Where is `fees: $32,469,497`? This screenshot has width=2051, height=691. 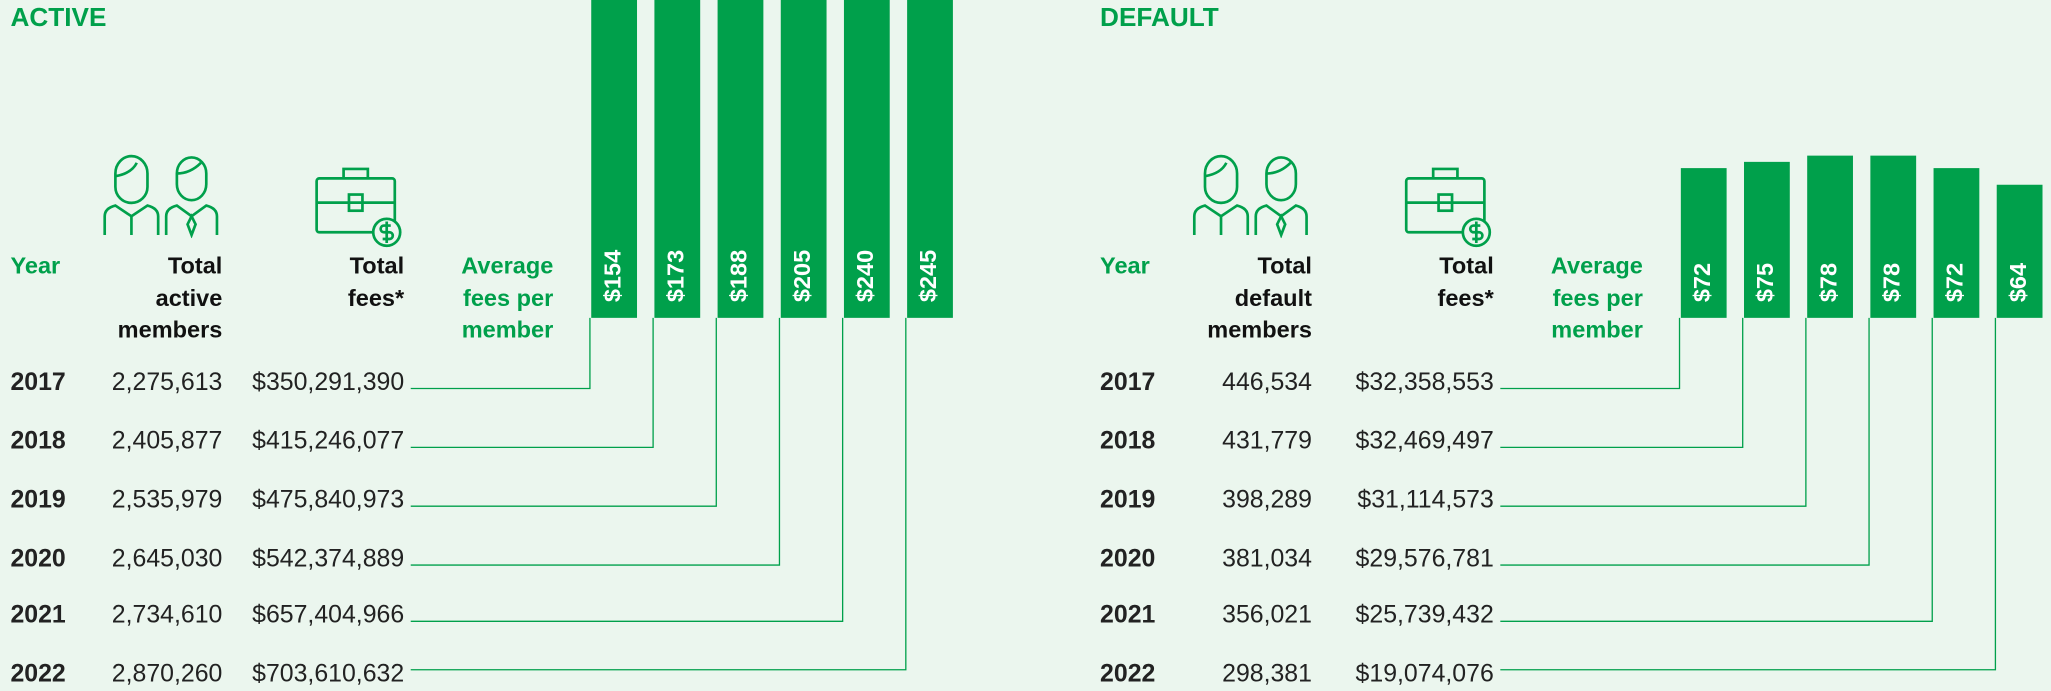 fees: $32,469,497 is located at coordinates (1424, 441).